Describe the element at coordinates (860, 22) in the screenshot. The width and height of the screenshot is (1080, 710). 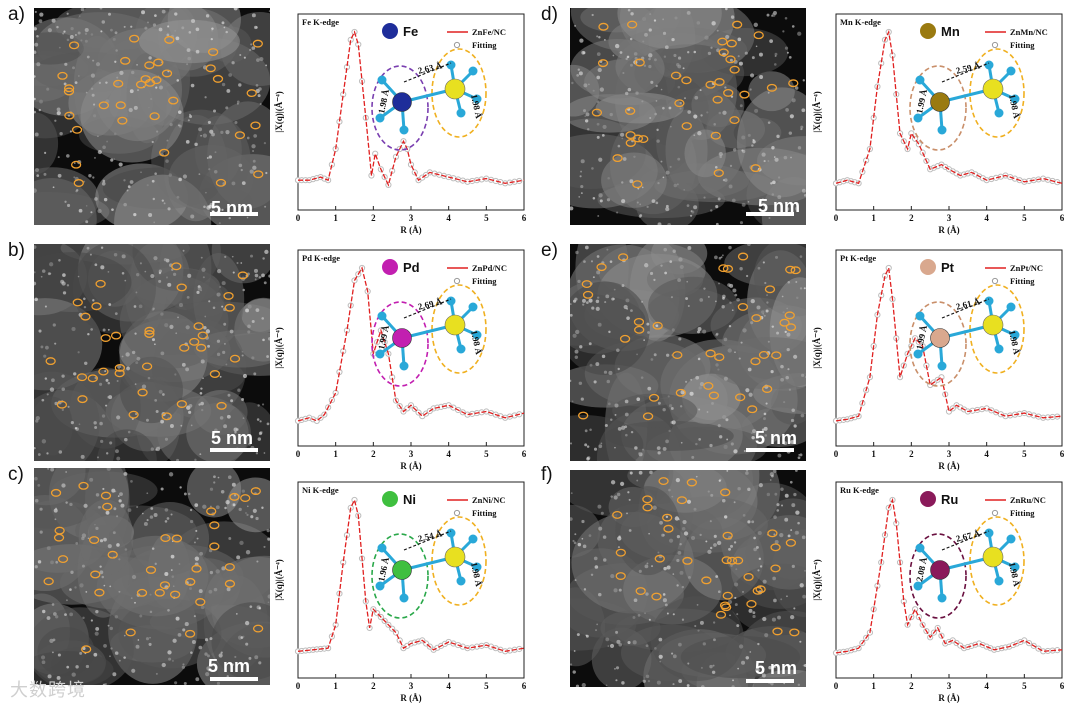
I see `edge-label: Mn K-edge` at that location.